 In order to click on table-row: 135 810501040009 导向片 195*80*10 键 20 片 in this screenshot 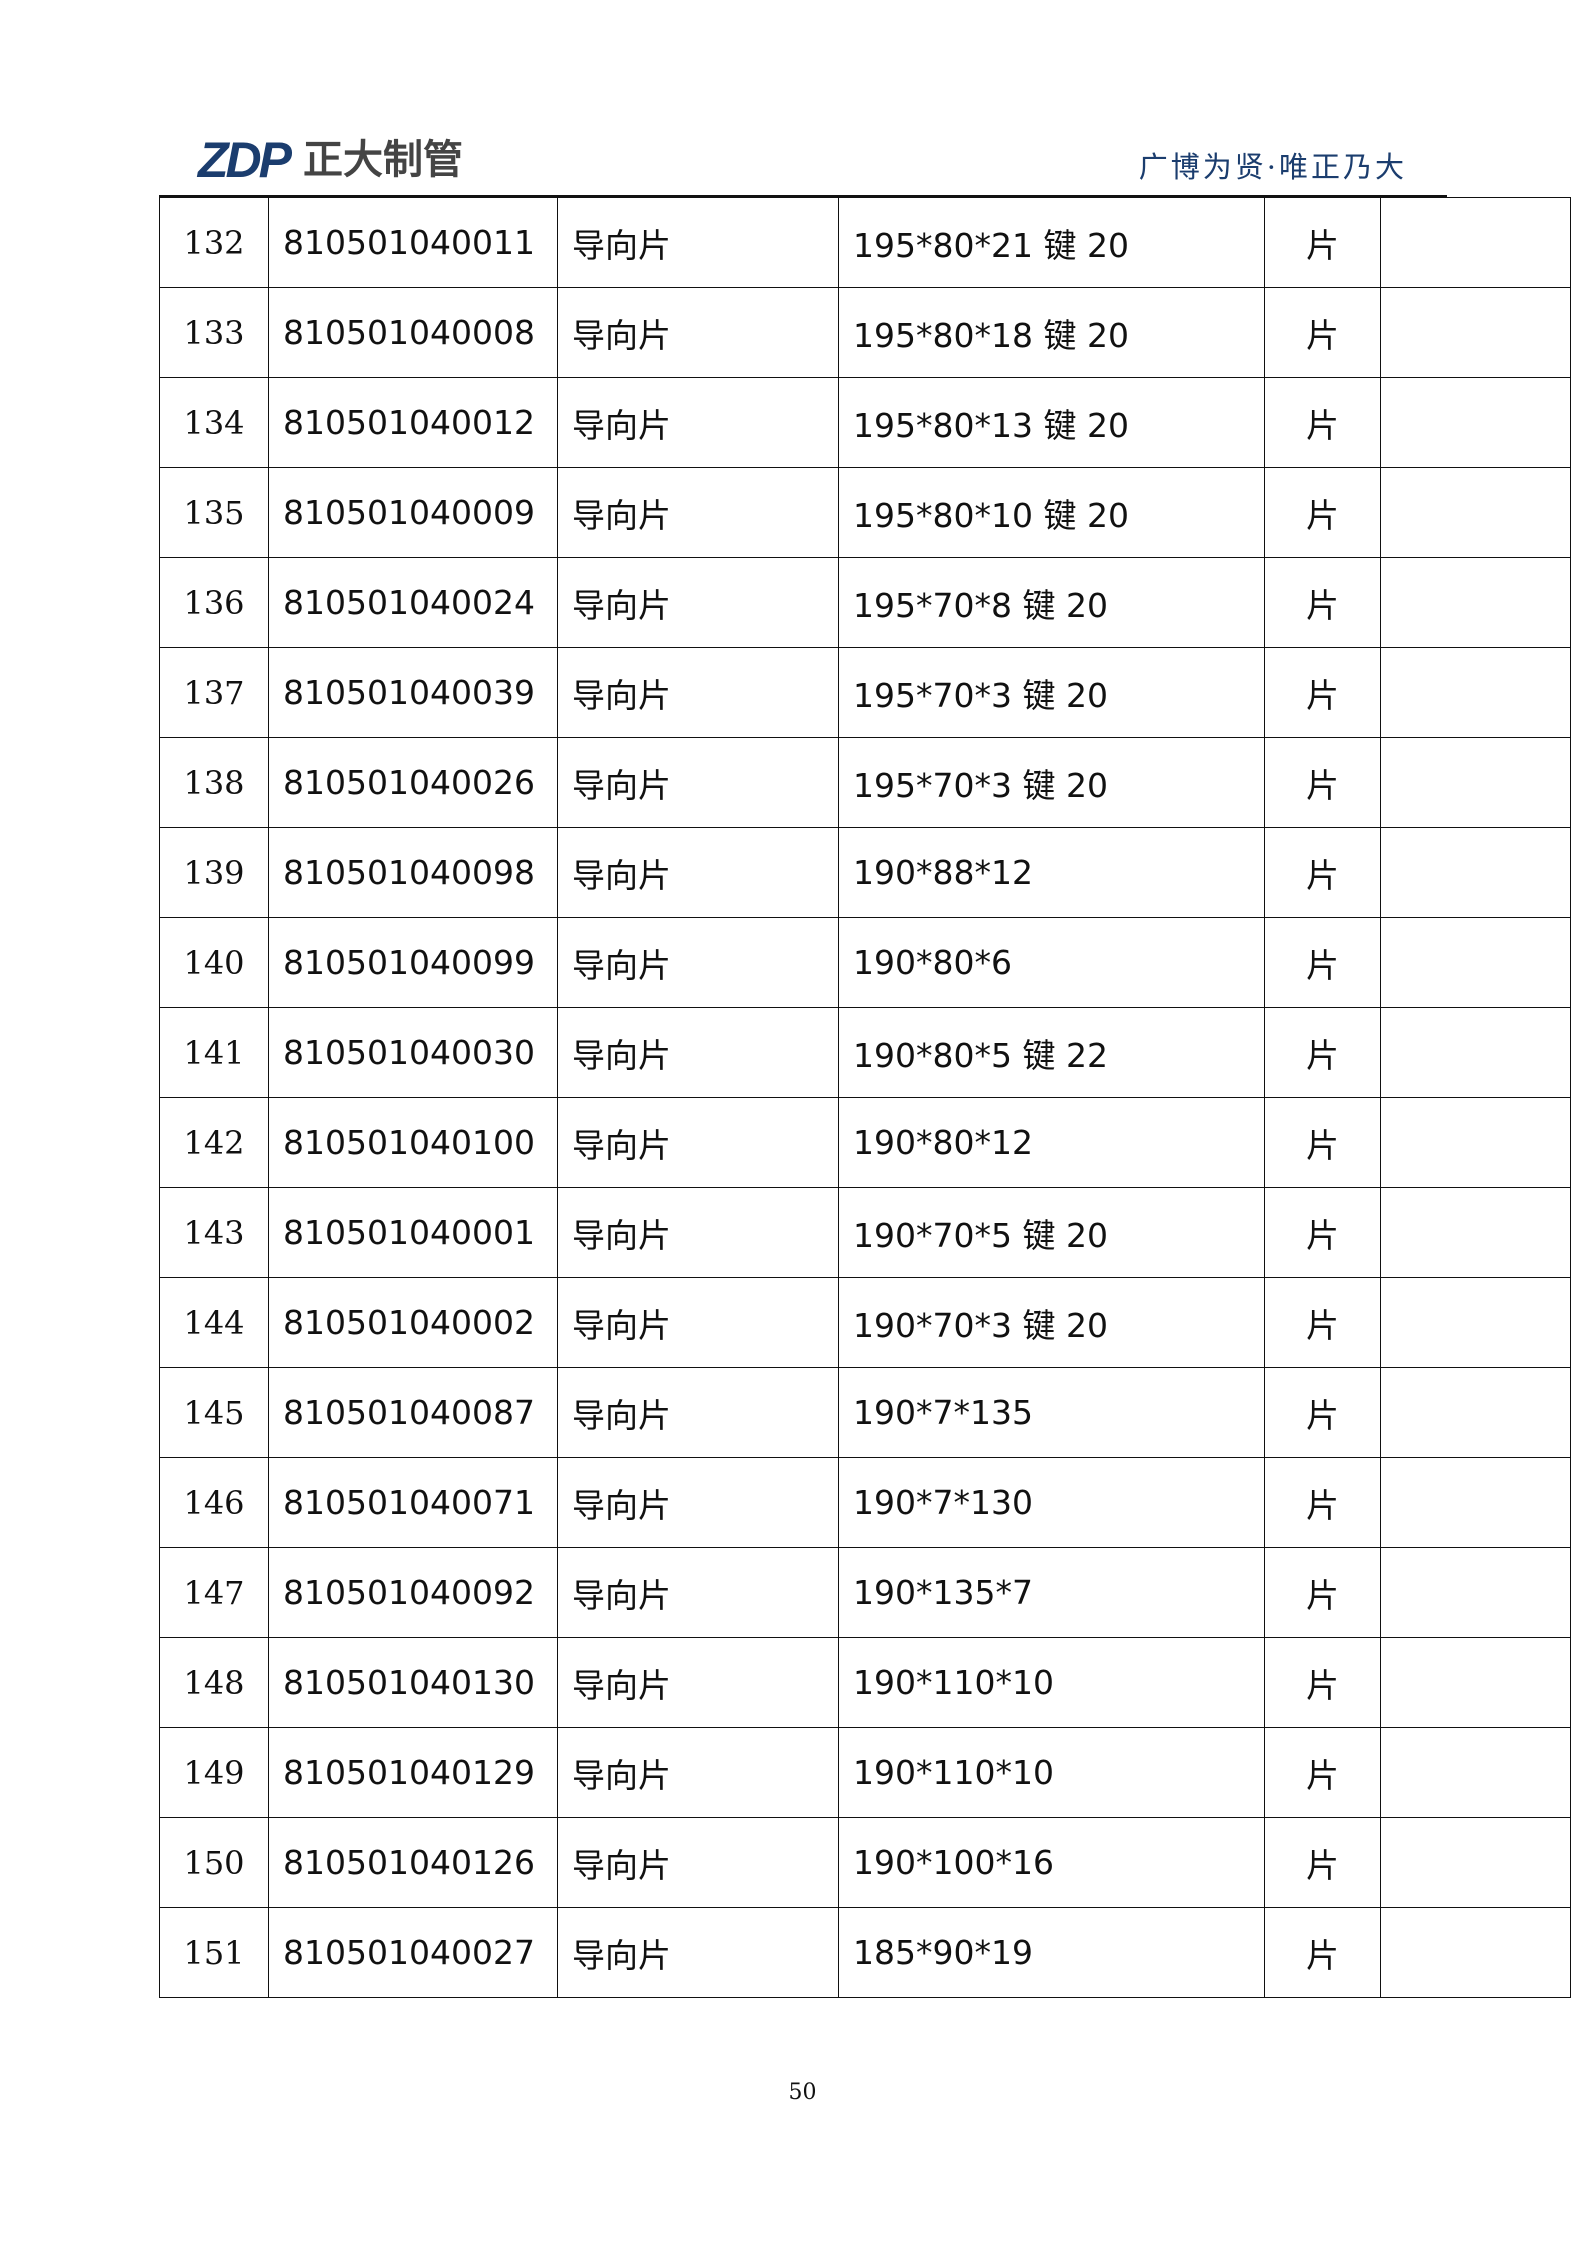, I will do `click(865, 512)`.